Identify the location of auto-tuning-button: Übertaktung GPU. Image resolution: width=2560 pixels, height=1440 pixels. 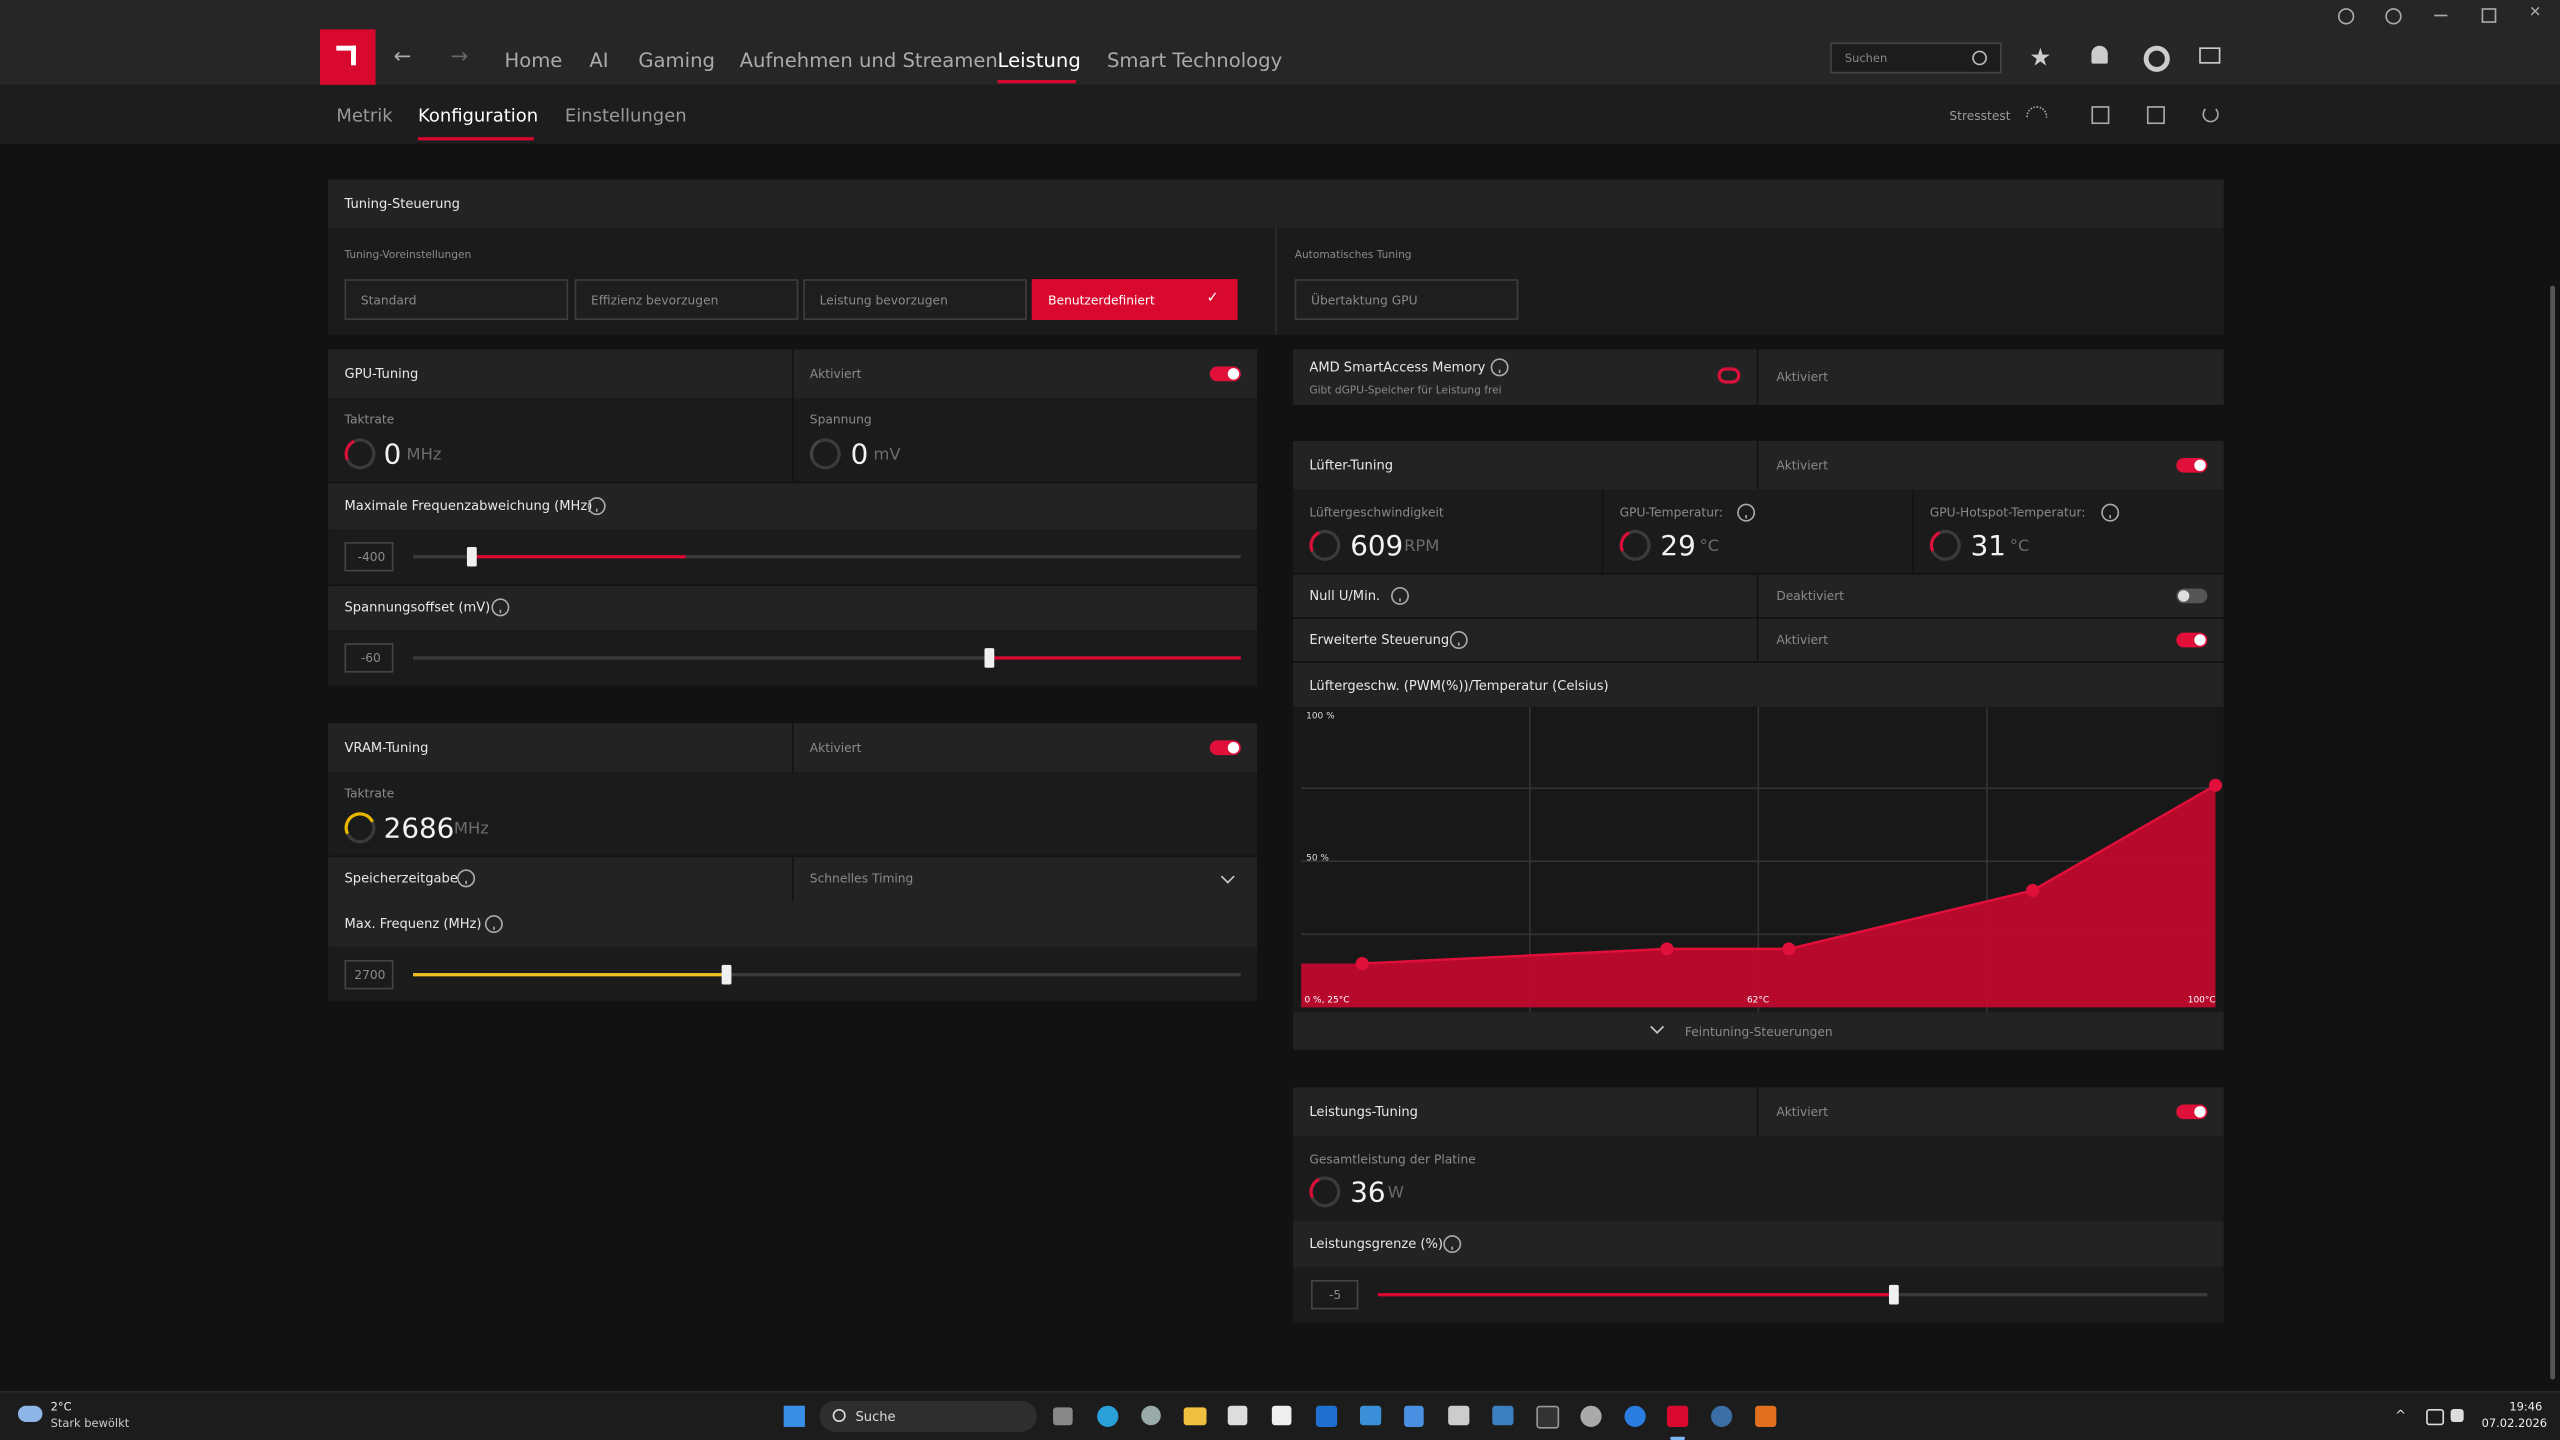
(1406, 299).